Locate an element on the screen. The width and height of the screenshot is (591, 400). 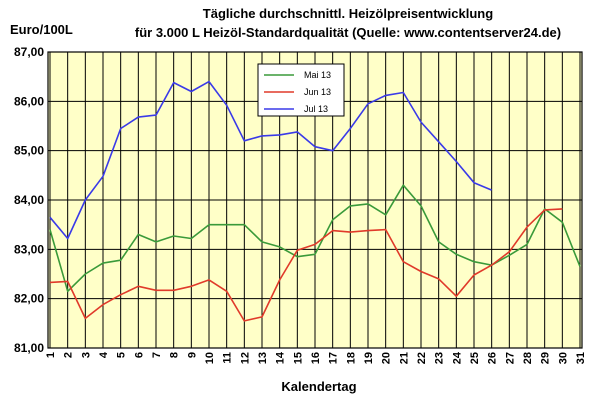
x-tick-label: 16 is located at coordinates (316, 358).